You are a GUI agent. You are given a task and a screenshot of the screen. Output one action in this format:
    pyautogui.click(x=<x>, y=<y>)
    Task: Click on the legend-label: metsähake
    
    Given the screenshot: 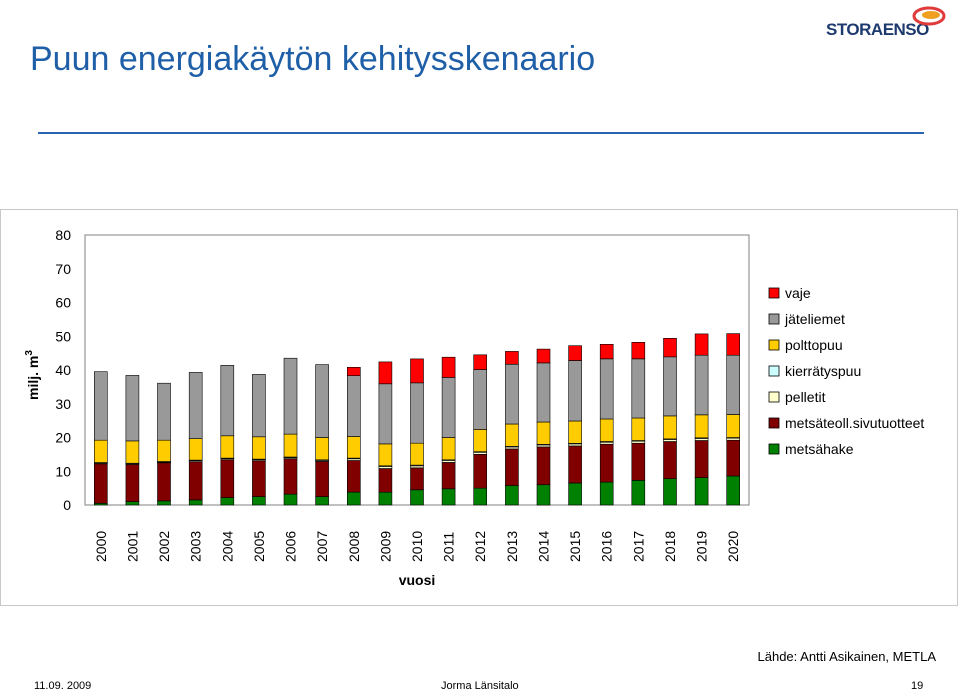 What is the action you would take?
    pyautogui.click(x=819, y=449)
    